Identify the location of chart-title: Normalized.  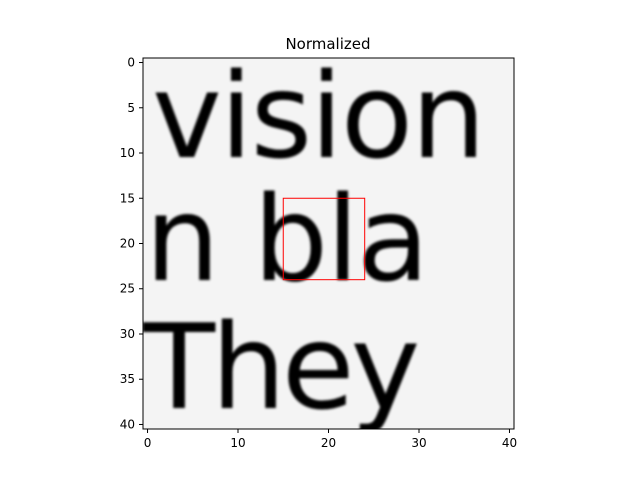
(327, 44).